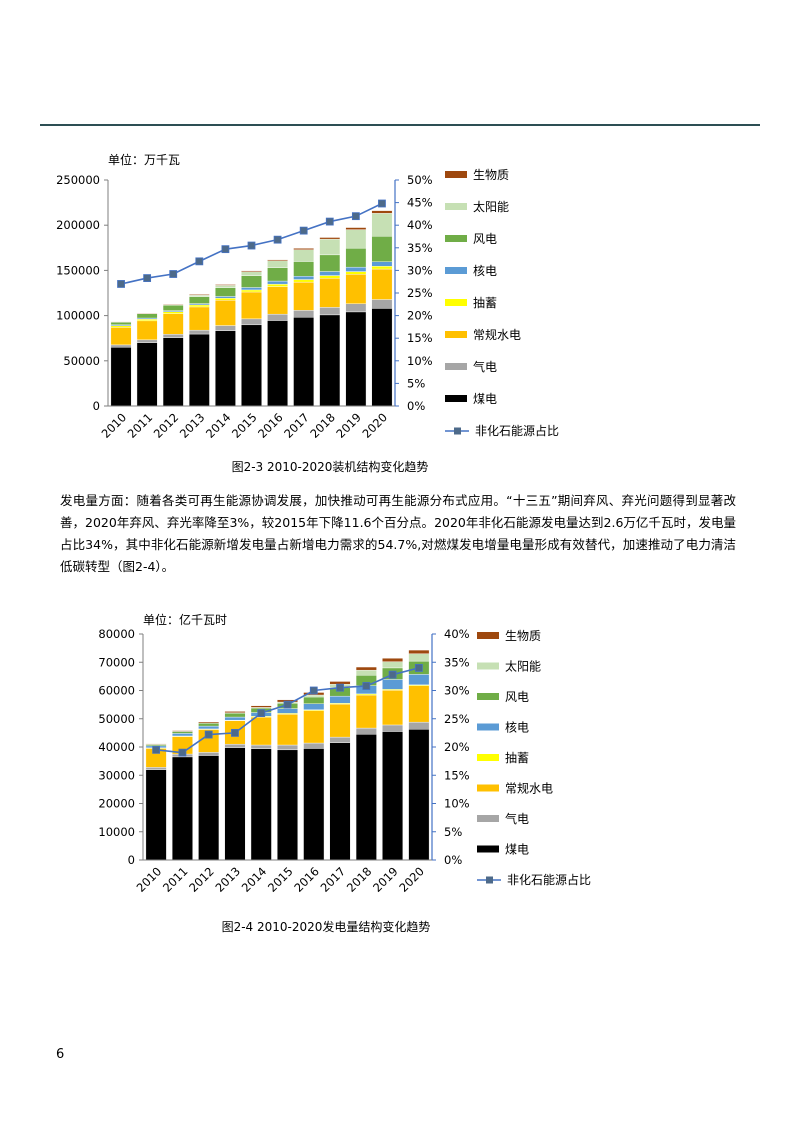 This screenshot has height=1122, width=793. Describe the element at coordinates (303, 230) in the screenshot. I see `line-point-2017` at that location.